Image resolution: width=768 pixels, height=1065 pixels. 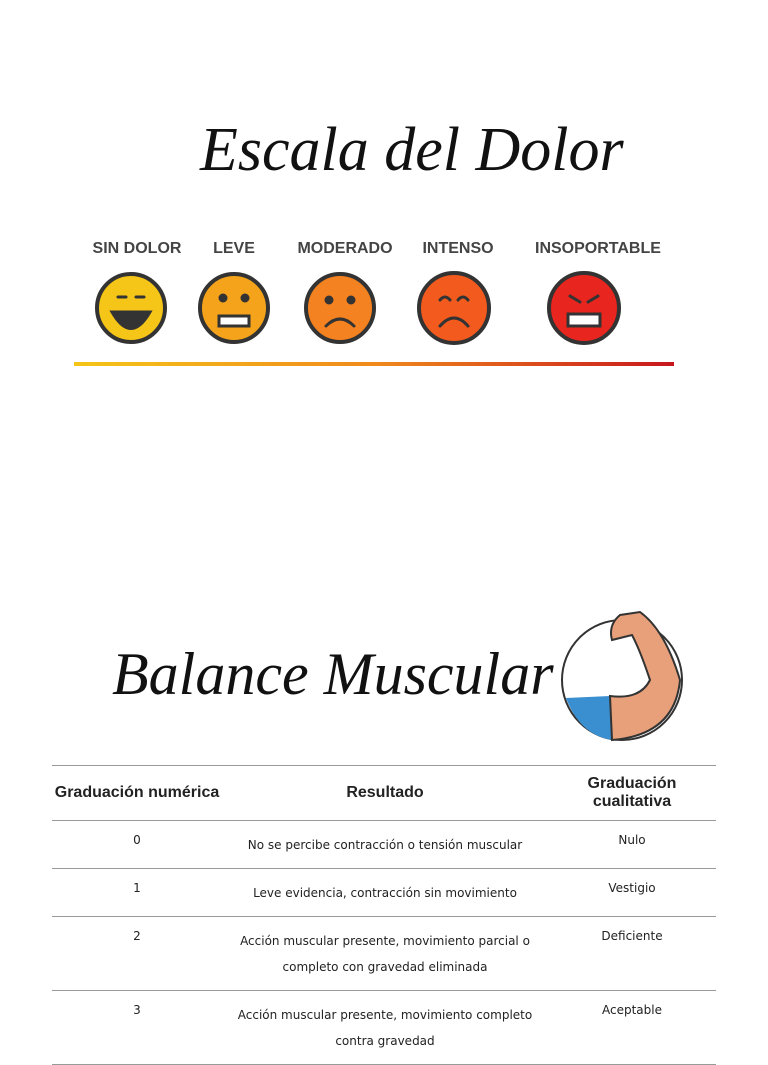 What do you see at coordinates (234, 248) in the screenshot?
I see `pain-label: LEVE` at bounding box center [234, 248].